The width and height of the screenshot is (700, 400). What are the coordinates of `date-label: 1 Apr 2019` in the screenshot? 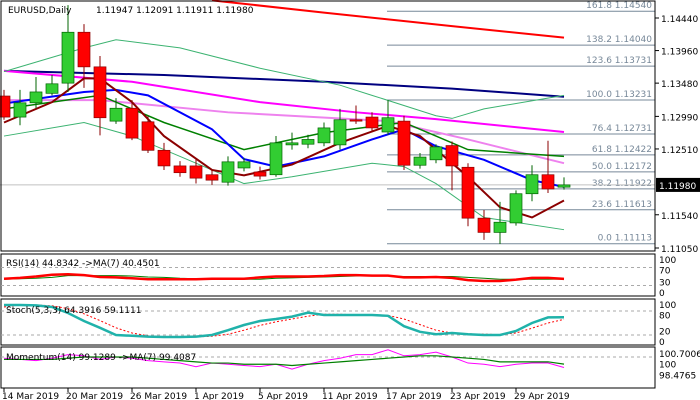 It's located at (219, 396).